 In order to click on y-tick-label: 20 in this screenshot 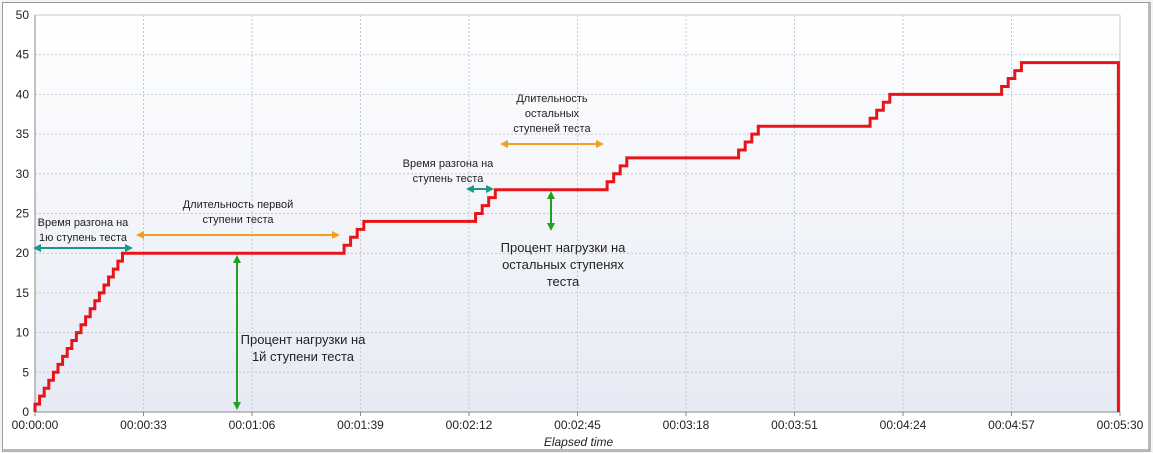, I will do `click(23, 253)`.